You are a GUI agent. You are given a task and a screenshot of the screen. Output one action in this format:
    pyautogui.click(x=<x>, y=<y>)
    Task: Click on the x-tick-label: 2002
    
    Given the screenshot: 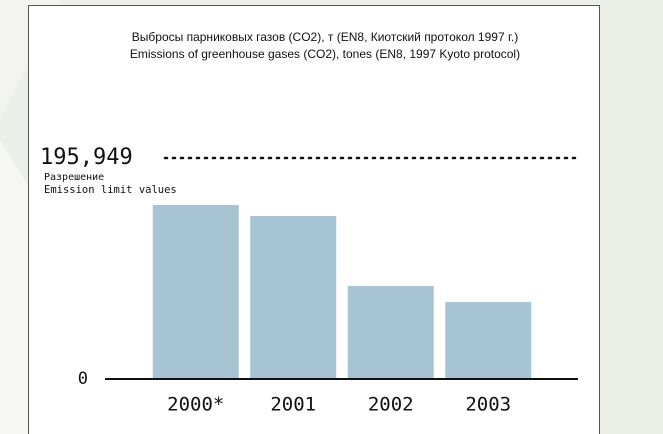 What is the action you would take?
    pyautogui.click(x=391, y=405)
    